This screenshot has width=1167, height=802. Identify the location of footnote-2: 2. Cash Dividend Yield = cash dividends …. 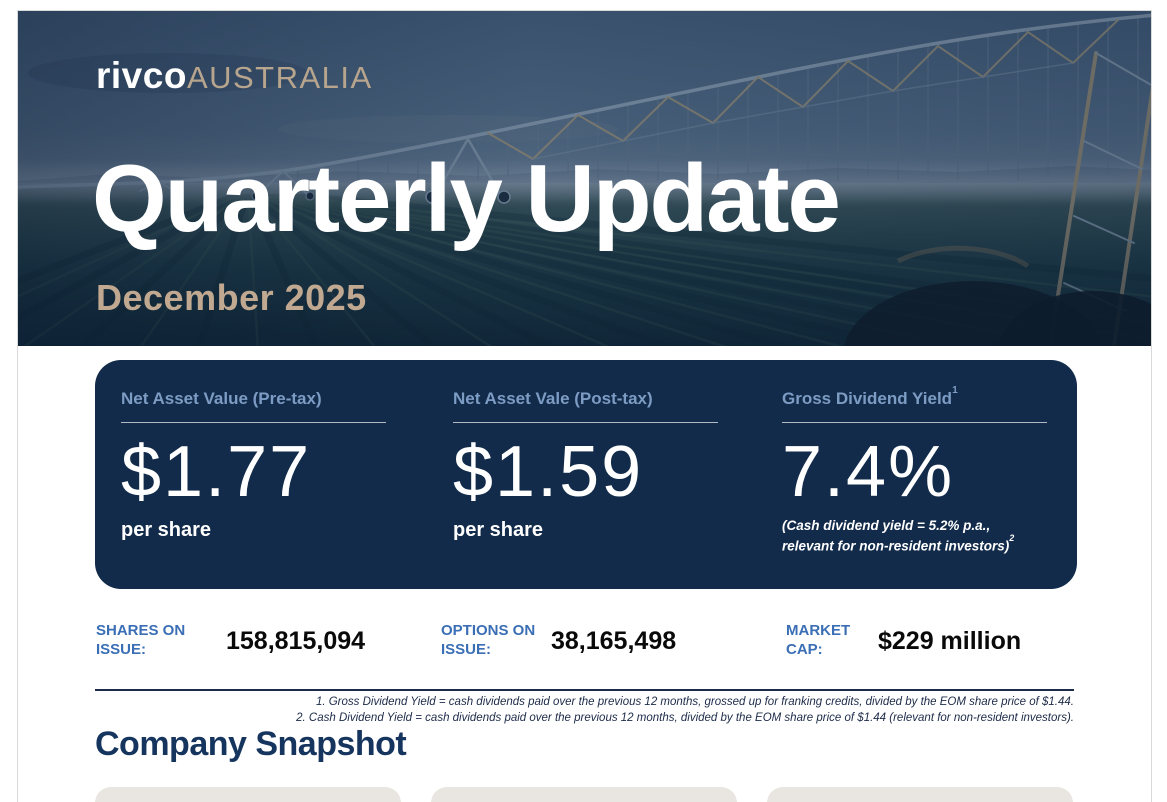
(685, 717).